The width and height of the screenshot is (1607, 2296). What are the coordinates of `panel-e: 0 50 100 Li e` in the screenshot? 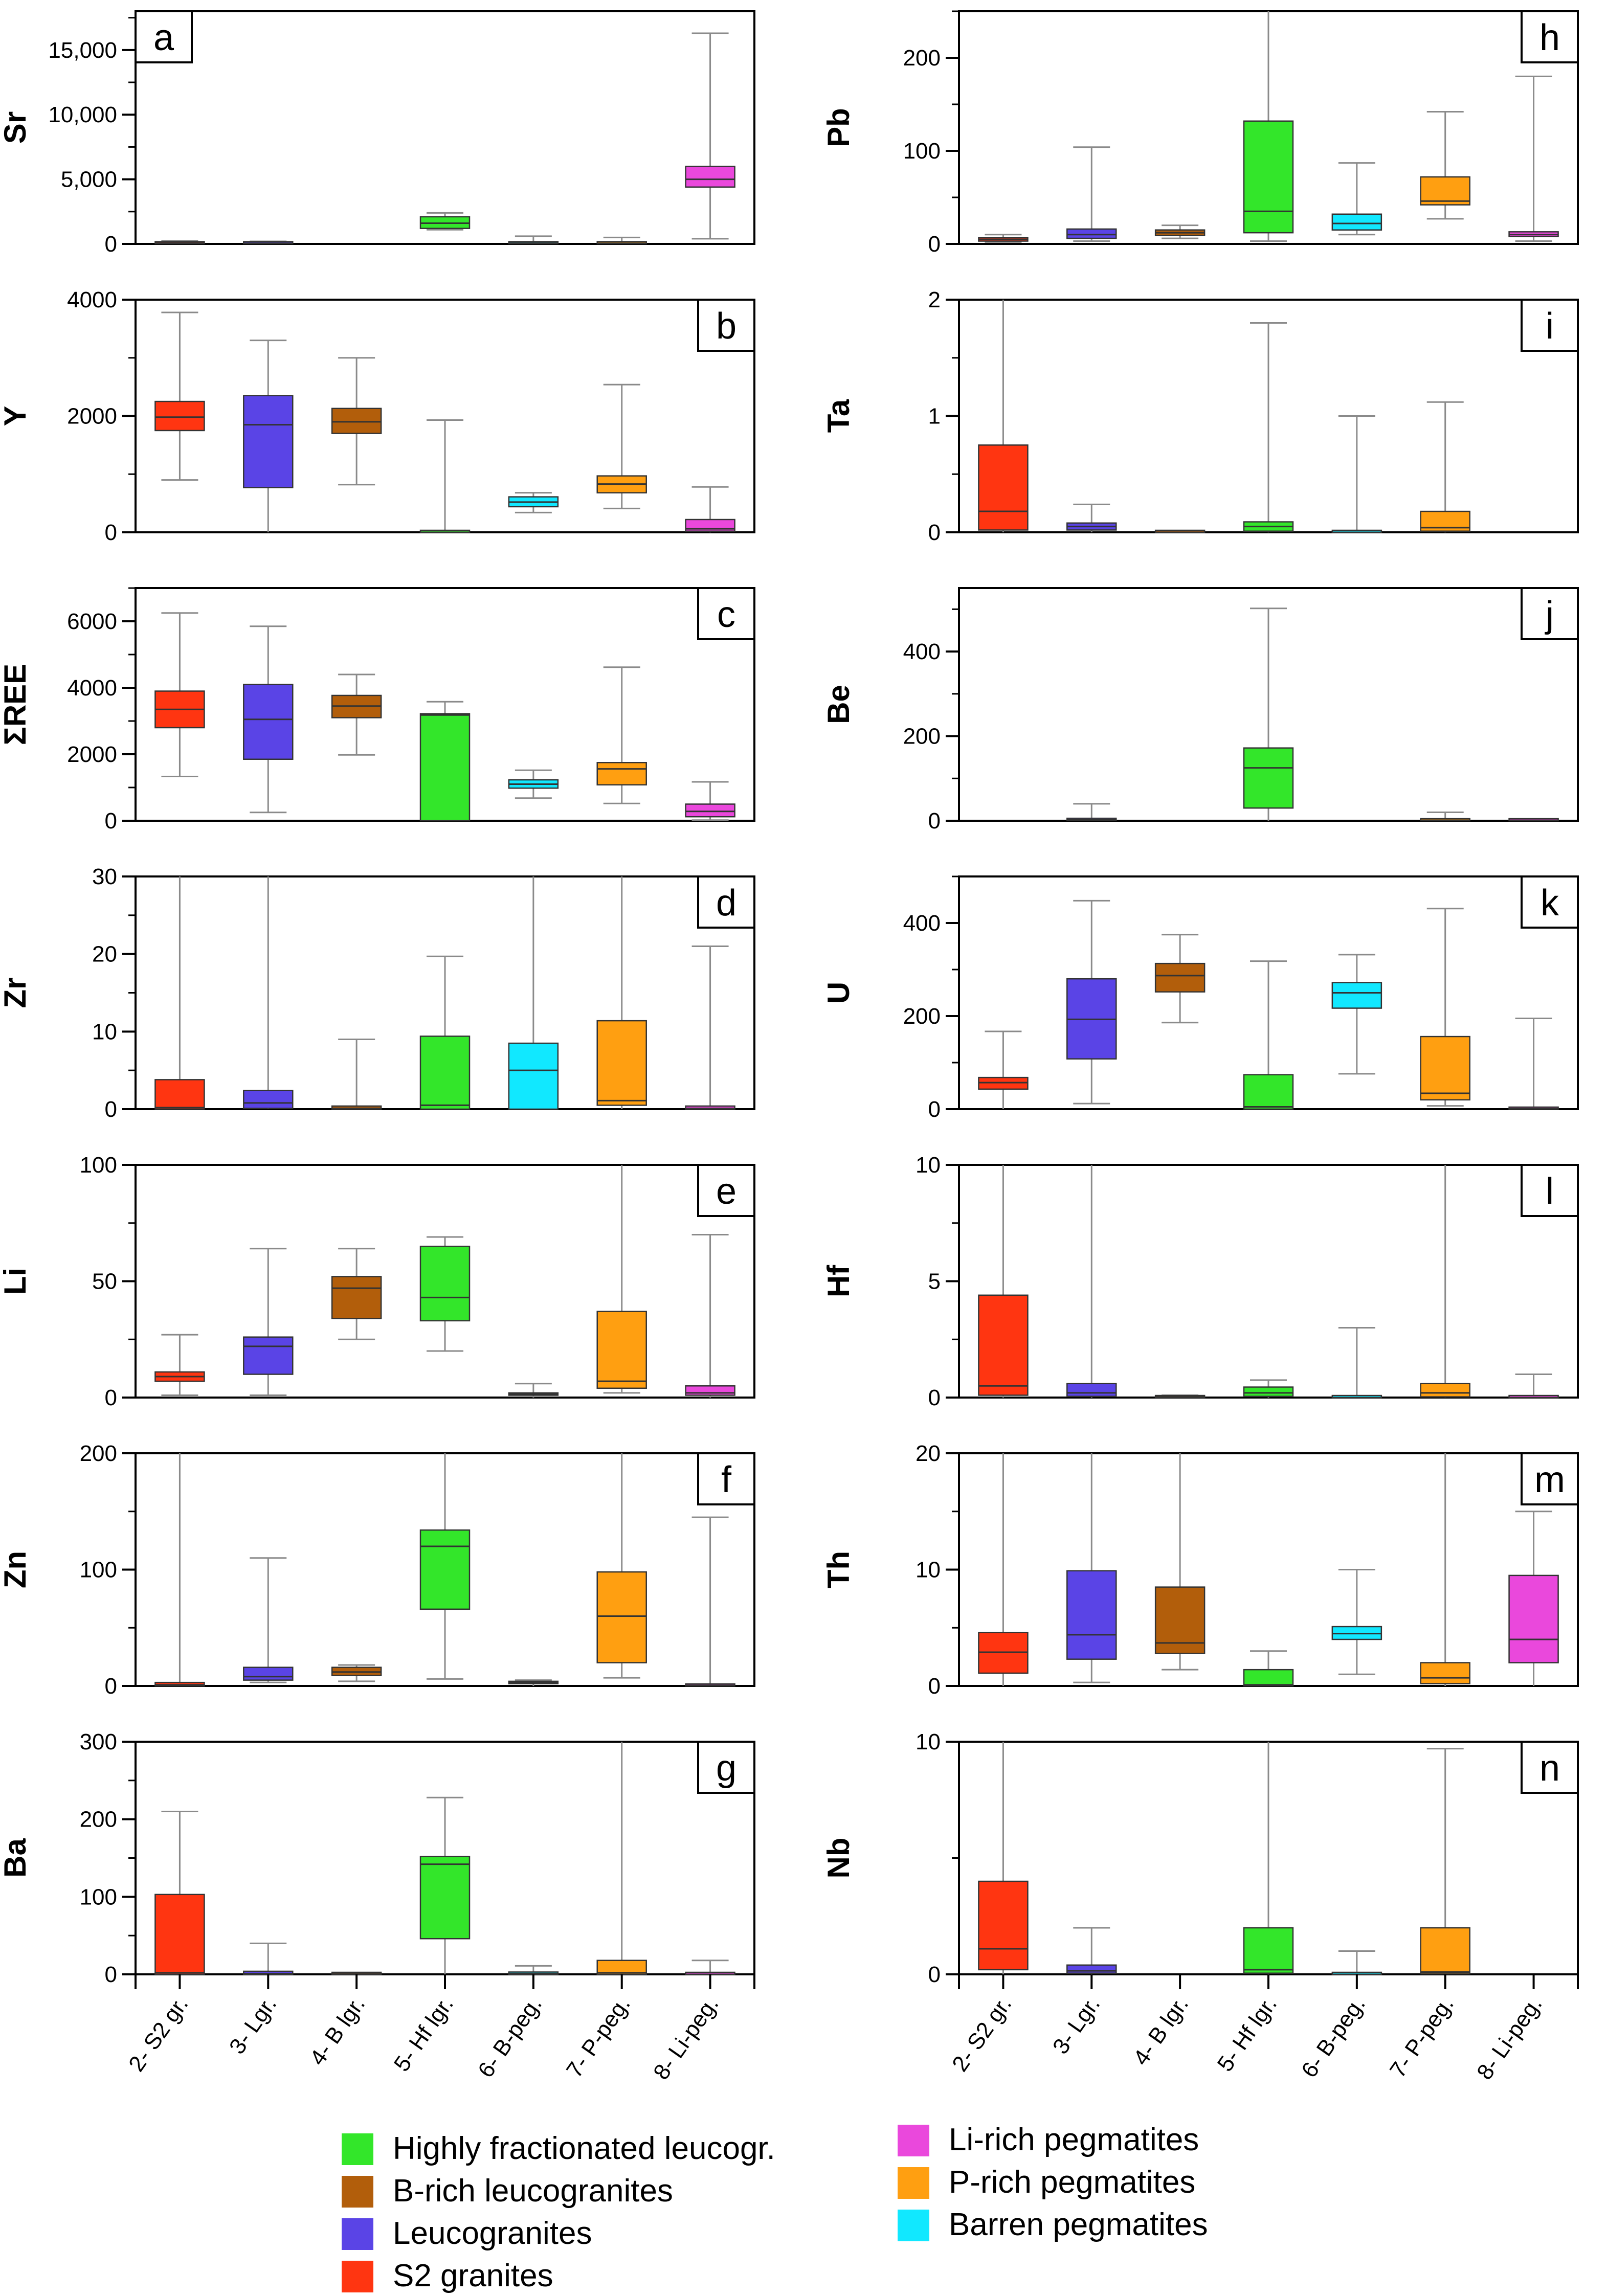 It's located at (377, 1282).